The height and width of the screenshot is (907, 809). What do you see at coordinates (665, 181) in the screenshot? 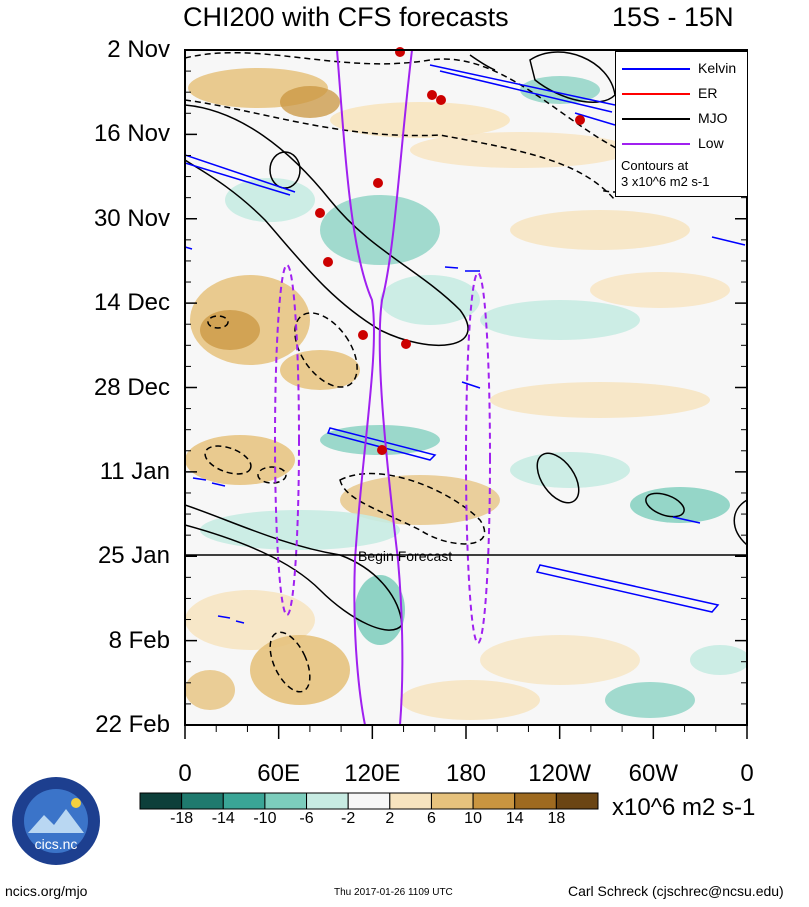
I see `contour-note-line: 3 x10^6 m2 s-1` at bounding box center [665, 181].